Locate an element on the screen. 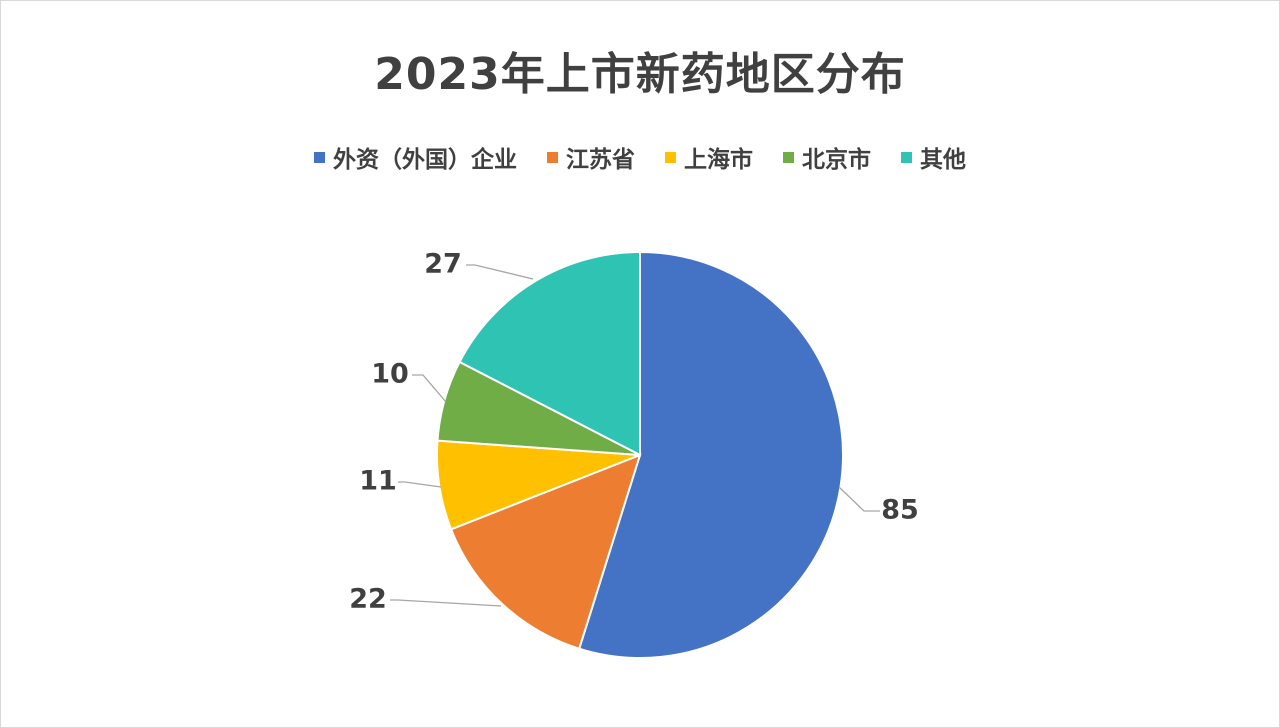 Image resolution: width=1280 pixels, height=728 pixels. chart-title: 2023年上市新药地区分布 is located at coordinates (640, 74).